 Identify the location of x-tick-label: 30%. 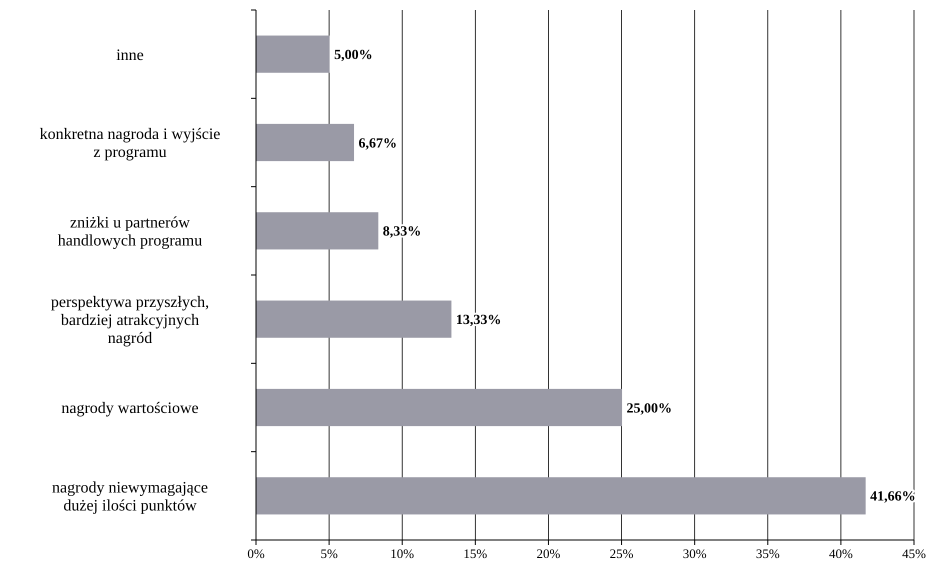
(694, 553).